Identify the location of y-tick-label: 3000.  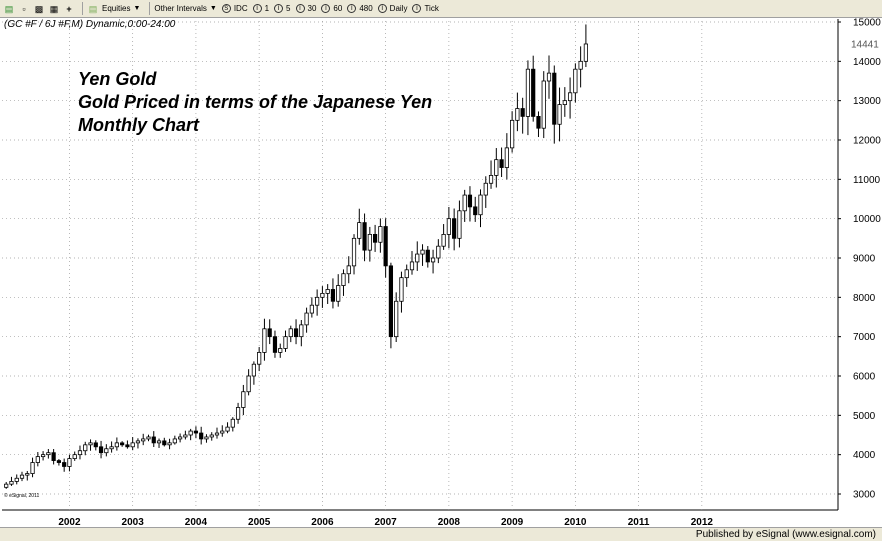
(864, 495).